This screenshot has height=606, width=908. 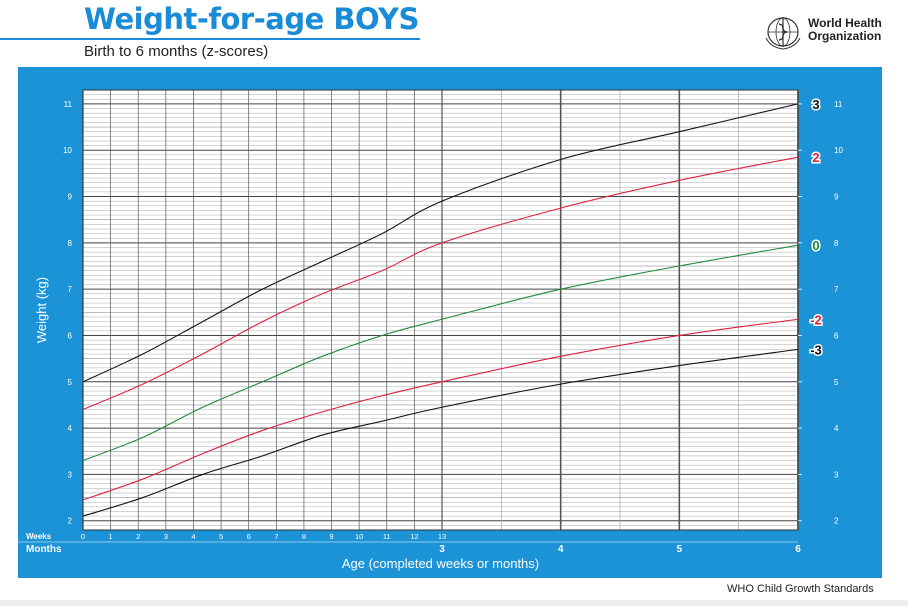 I want to click on z-score-label--2: -2, so click(x=816, y=319).